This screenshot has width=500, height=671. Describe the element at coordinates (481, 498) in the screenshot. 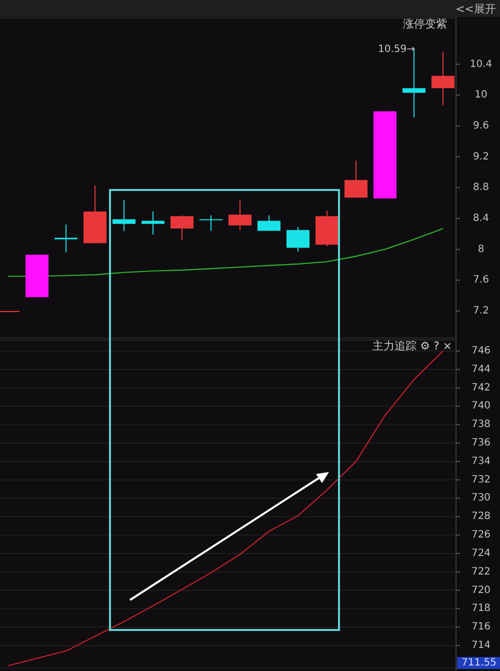

I see `y-tick-label: 730` at that location.